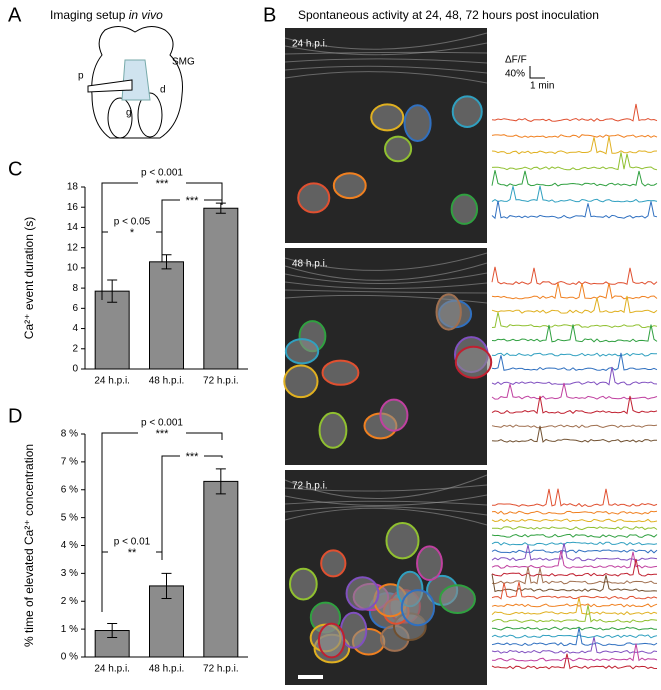 The height and width of the screenshot is (690, 661). What do you see at coordinates (73, 227) in the screenshot?
I see `y-tick-label: 14` at bounding box center [73, 227].